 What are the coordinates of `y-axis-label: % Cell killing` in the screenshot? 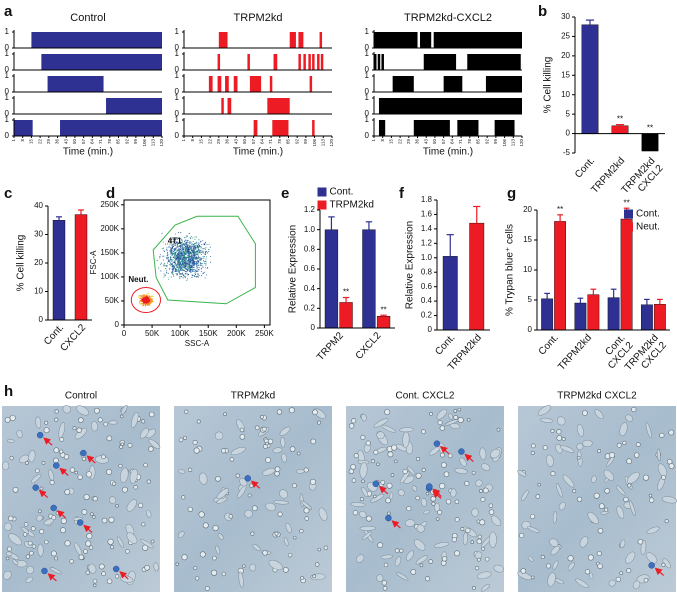 It's located at (548, 85).